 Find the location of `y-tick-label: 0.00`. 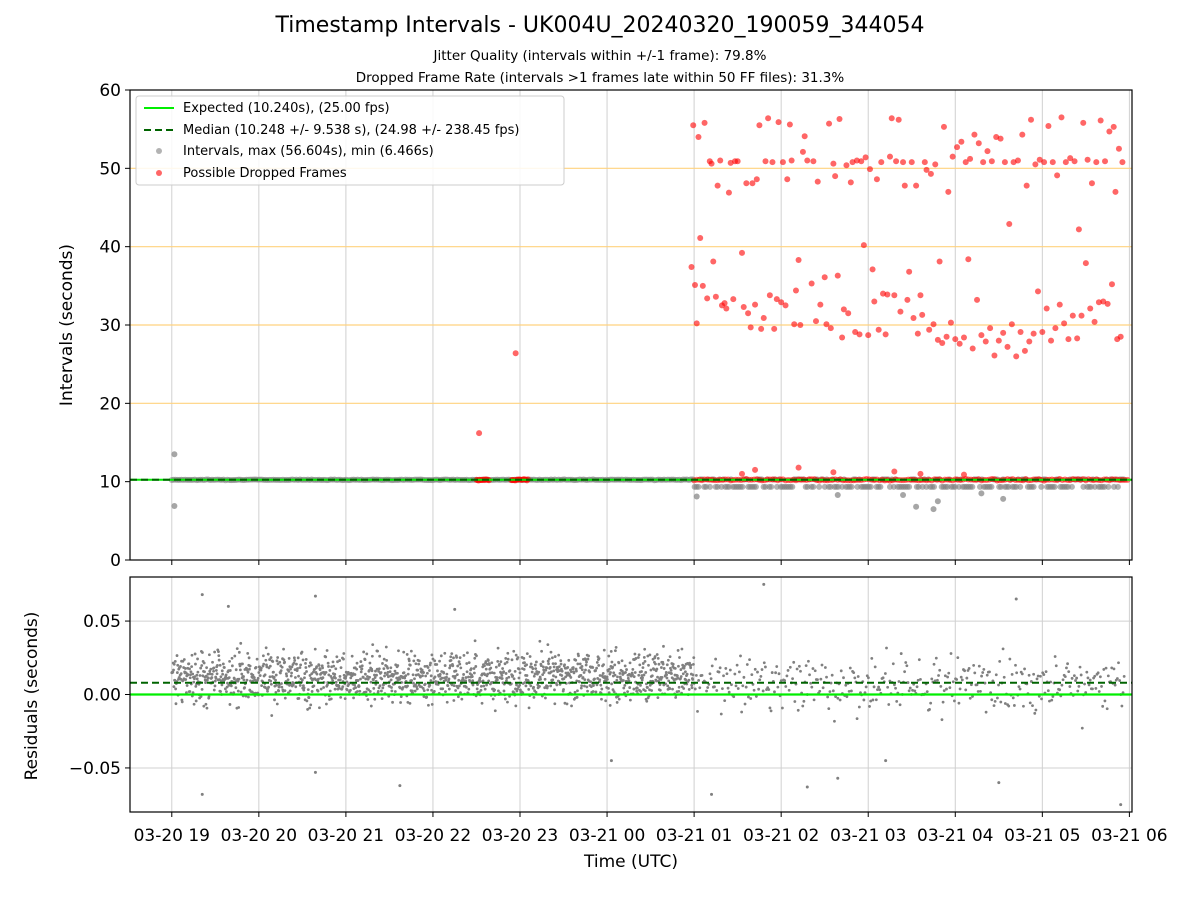

y-tick-label: 0.00 is located at coordinates (102, 696).